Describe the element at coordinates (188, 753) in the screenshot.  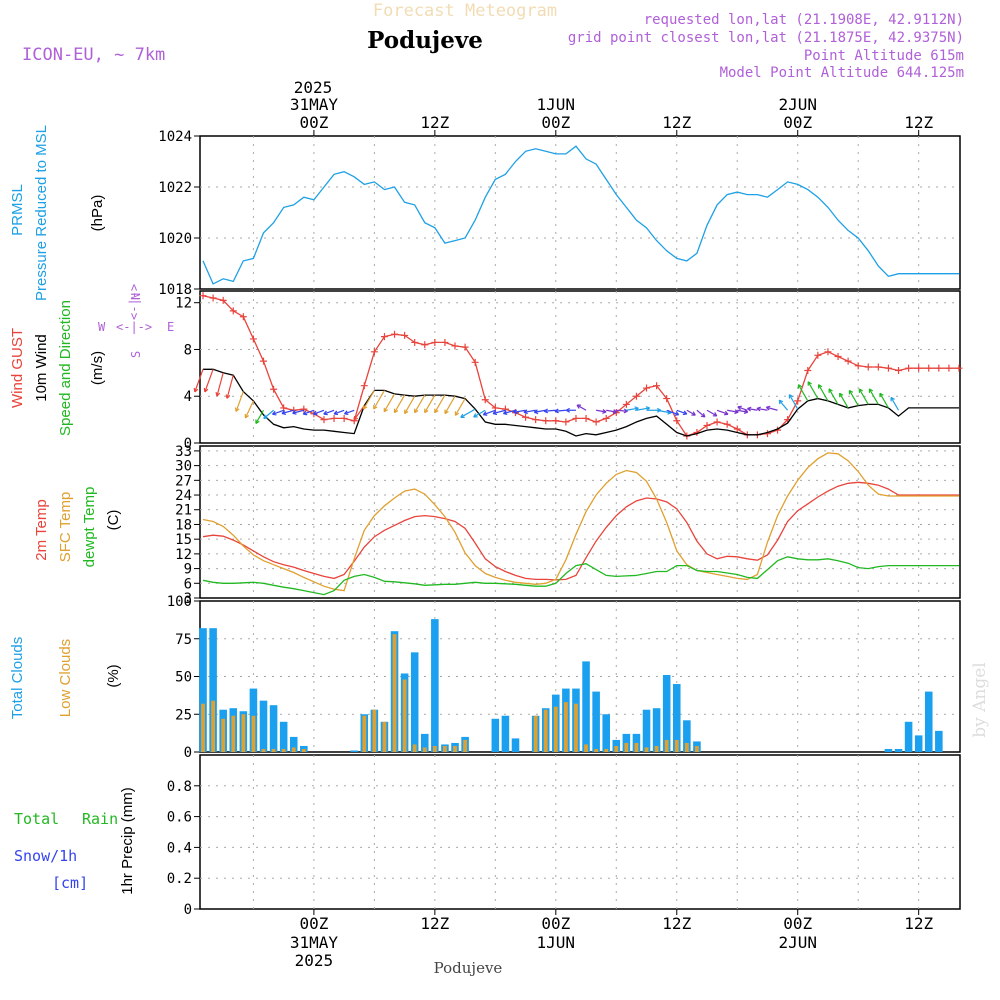
I see `ytick-label-clouds: 0` at that location.